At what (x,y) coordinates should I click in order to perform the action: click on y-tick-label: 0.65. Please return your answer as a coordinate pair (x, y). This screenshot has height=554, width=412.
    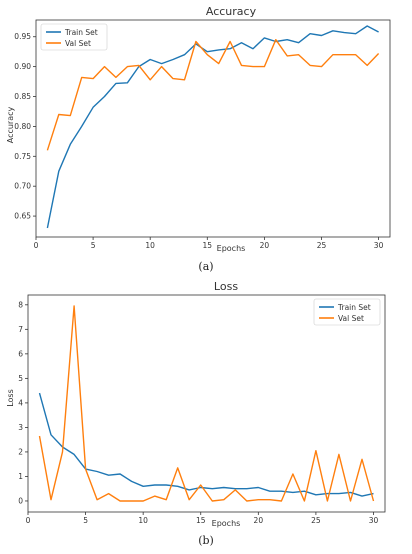
    Looking at the image, I should click on (22, 216).